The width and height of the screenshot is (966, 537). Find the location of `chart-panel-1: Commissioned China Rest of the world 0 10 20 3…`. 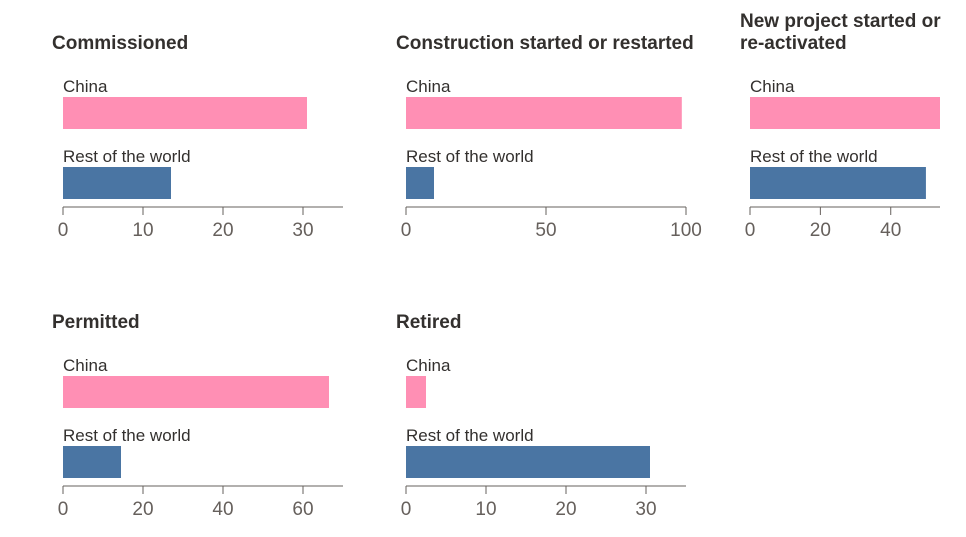

chart-panel-1: Commissioned China Rest of the world 0 10 20 3… is located at coordinates (197, 137).